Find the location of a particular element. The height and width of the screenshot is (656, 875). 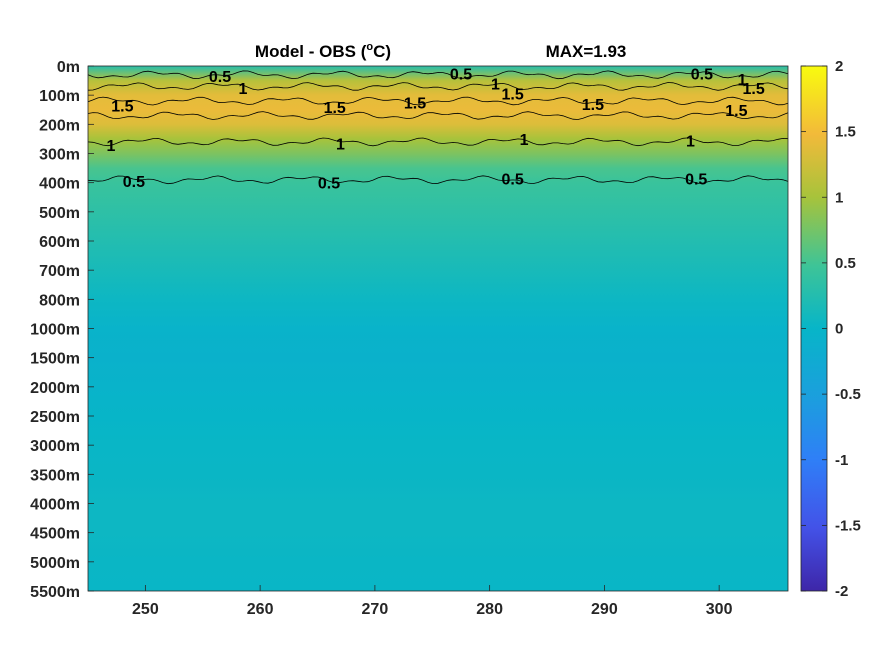

colorbar-tick-label: 1 is located at coordinates (839, 197).